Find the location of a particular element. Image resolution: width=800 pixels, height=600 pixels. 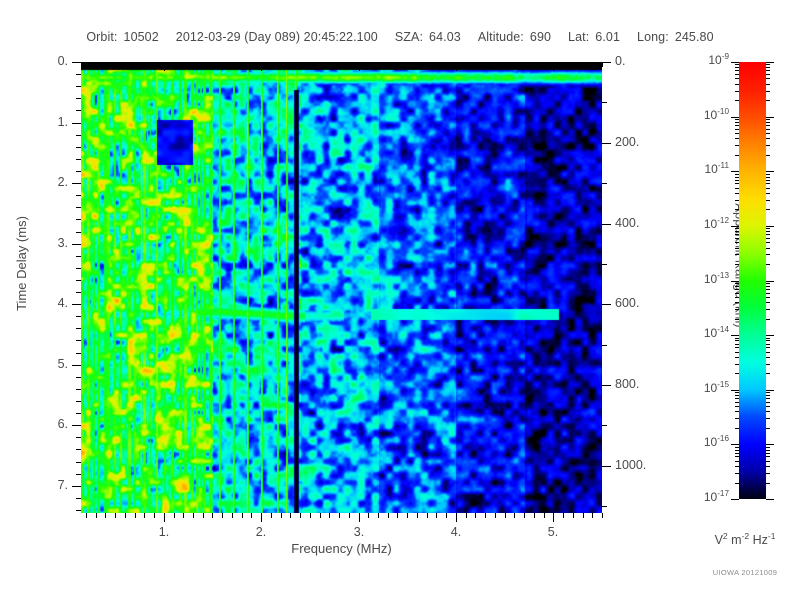

x-tick-label: 5. is located at coordinates (553, 532).